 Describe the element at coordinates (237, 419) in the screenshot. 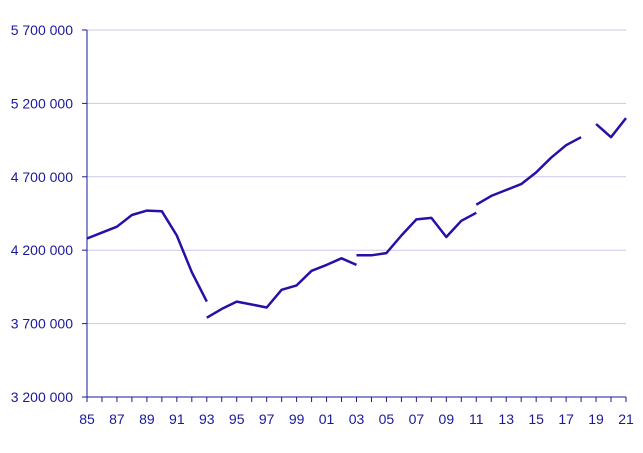

I see `x-tick-label: 95` at that location.